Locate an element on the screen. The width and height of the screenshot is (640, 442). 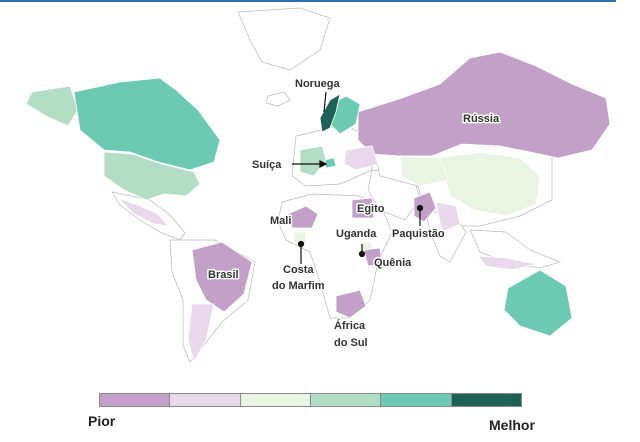
mali is located at coordinates (303, 217).